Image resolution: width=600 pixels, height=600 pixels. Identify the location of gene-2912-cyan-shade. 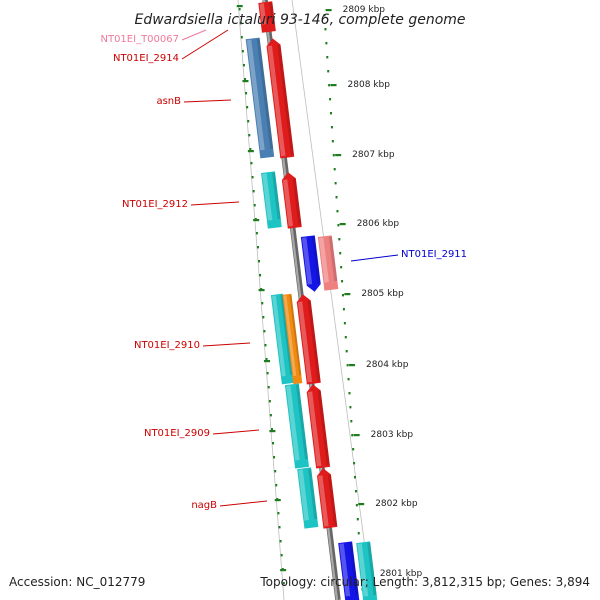
(276, 196).